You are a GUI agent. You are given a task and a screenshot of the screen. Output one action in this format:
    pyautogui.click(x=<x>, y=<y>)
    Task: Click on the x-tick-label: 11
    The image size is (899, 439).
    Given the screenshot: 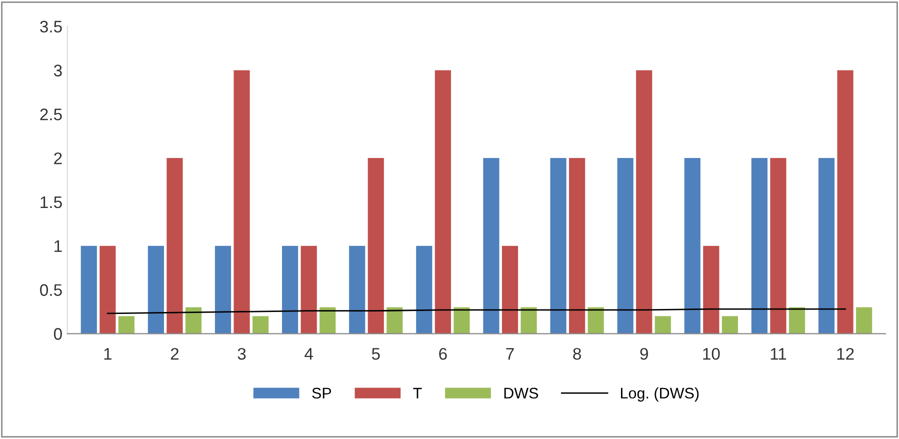 What is the action you would take?
    pyautogui.click(x=778, y=354)
    